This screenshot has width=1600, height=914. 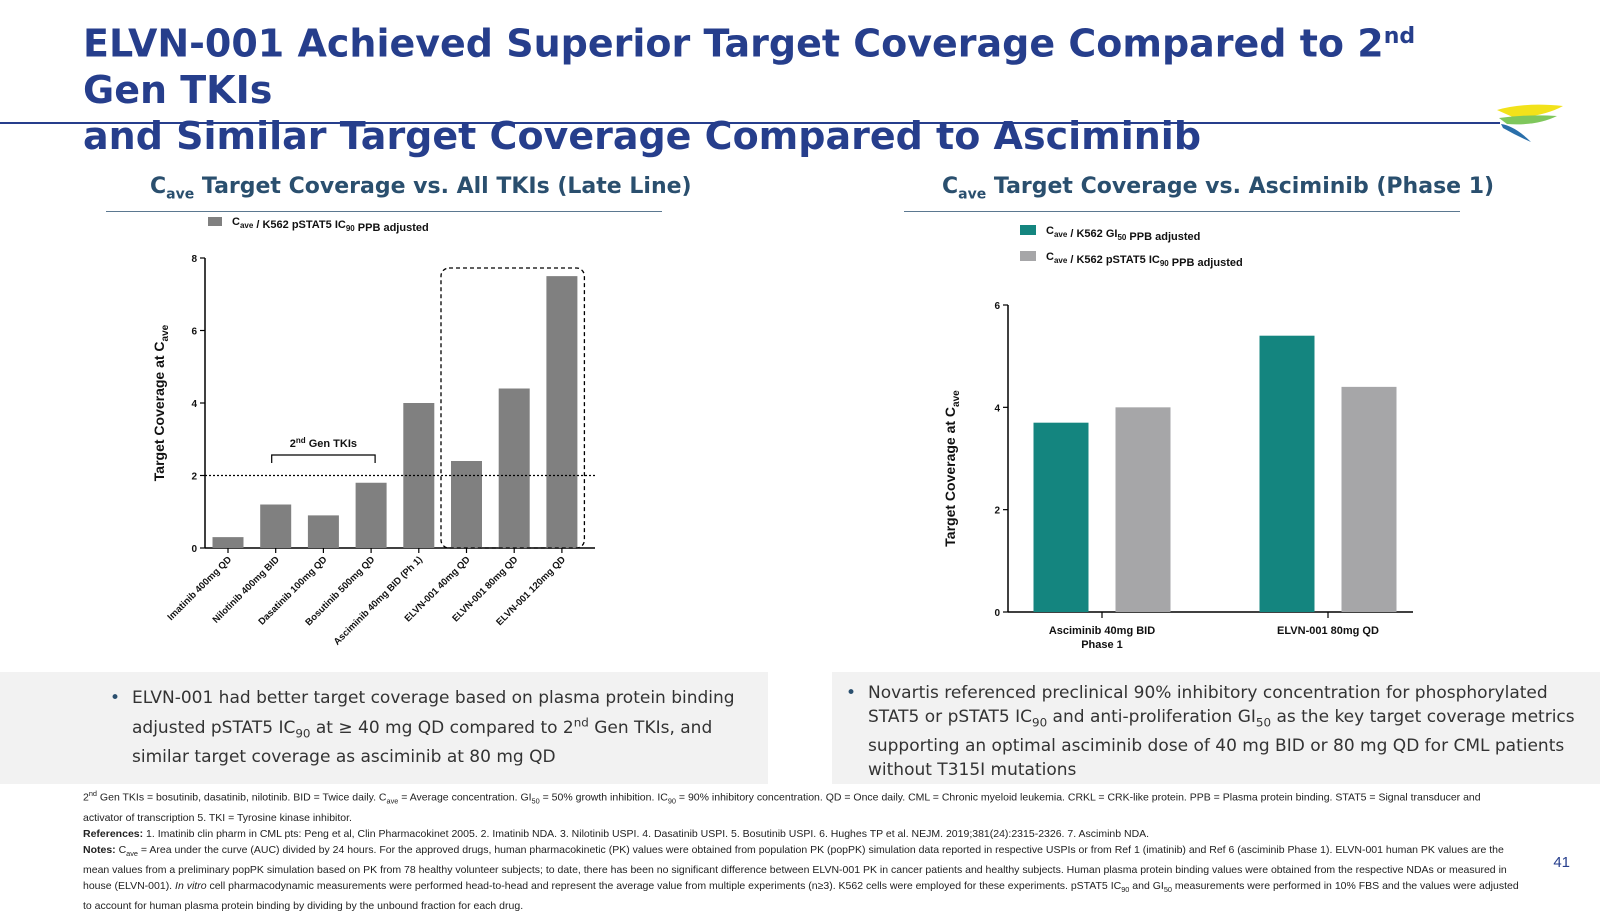 I want to click on annotation-2nd-gen: 2nd Gen TKIs, so click(x=323, y=443).